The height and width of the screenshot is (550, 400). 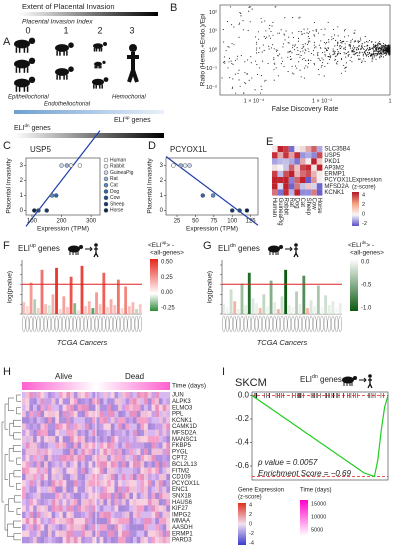 I want to click on x-axis-label: Expression (TPM), so click(x=63, y=229).